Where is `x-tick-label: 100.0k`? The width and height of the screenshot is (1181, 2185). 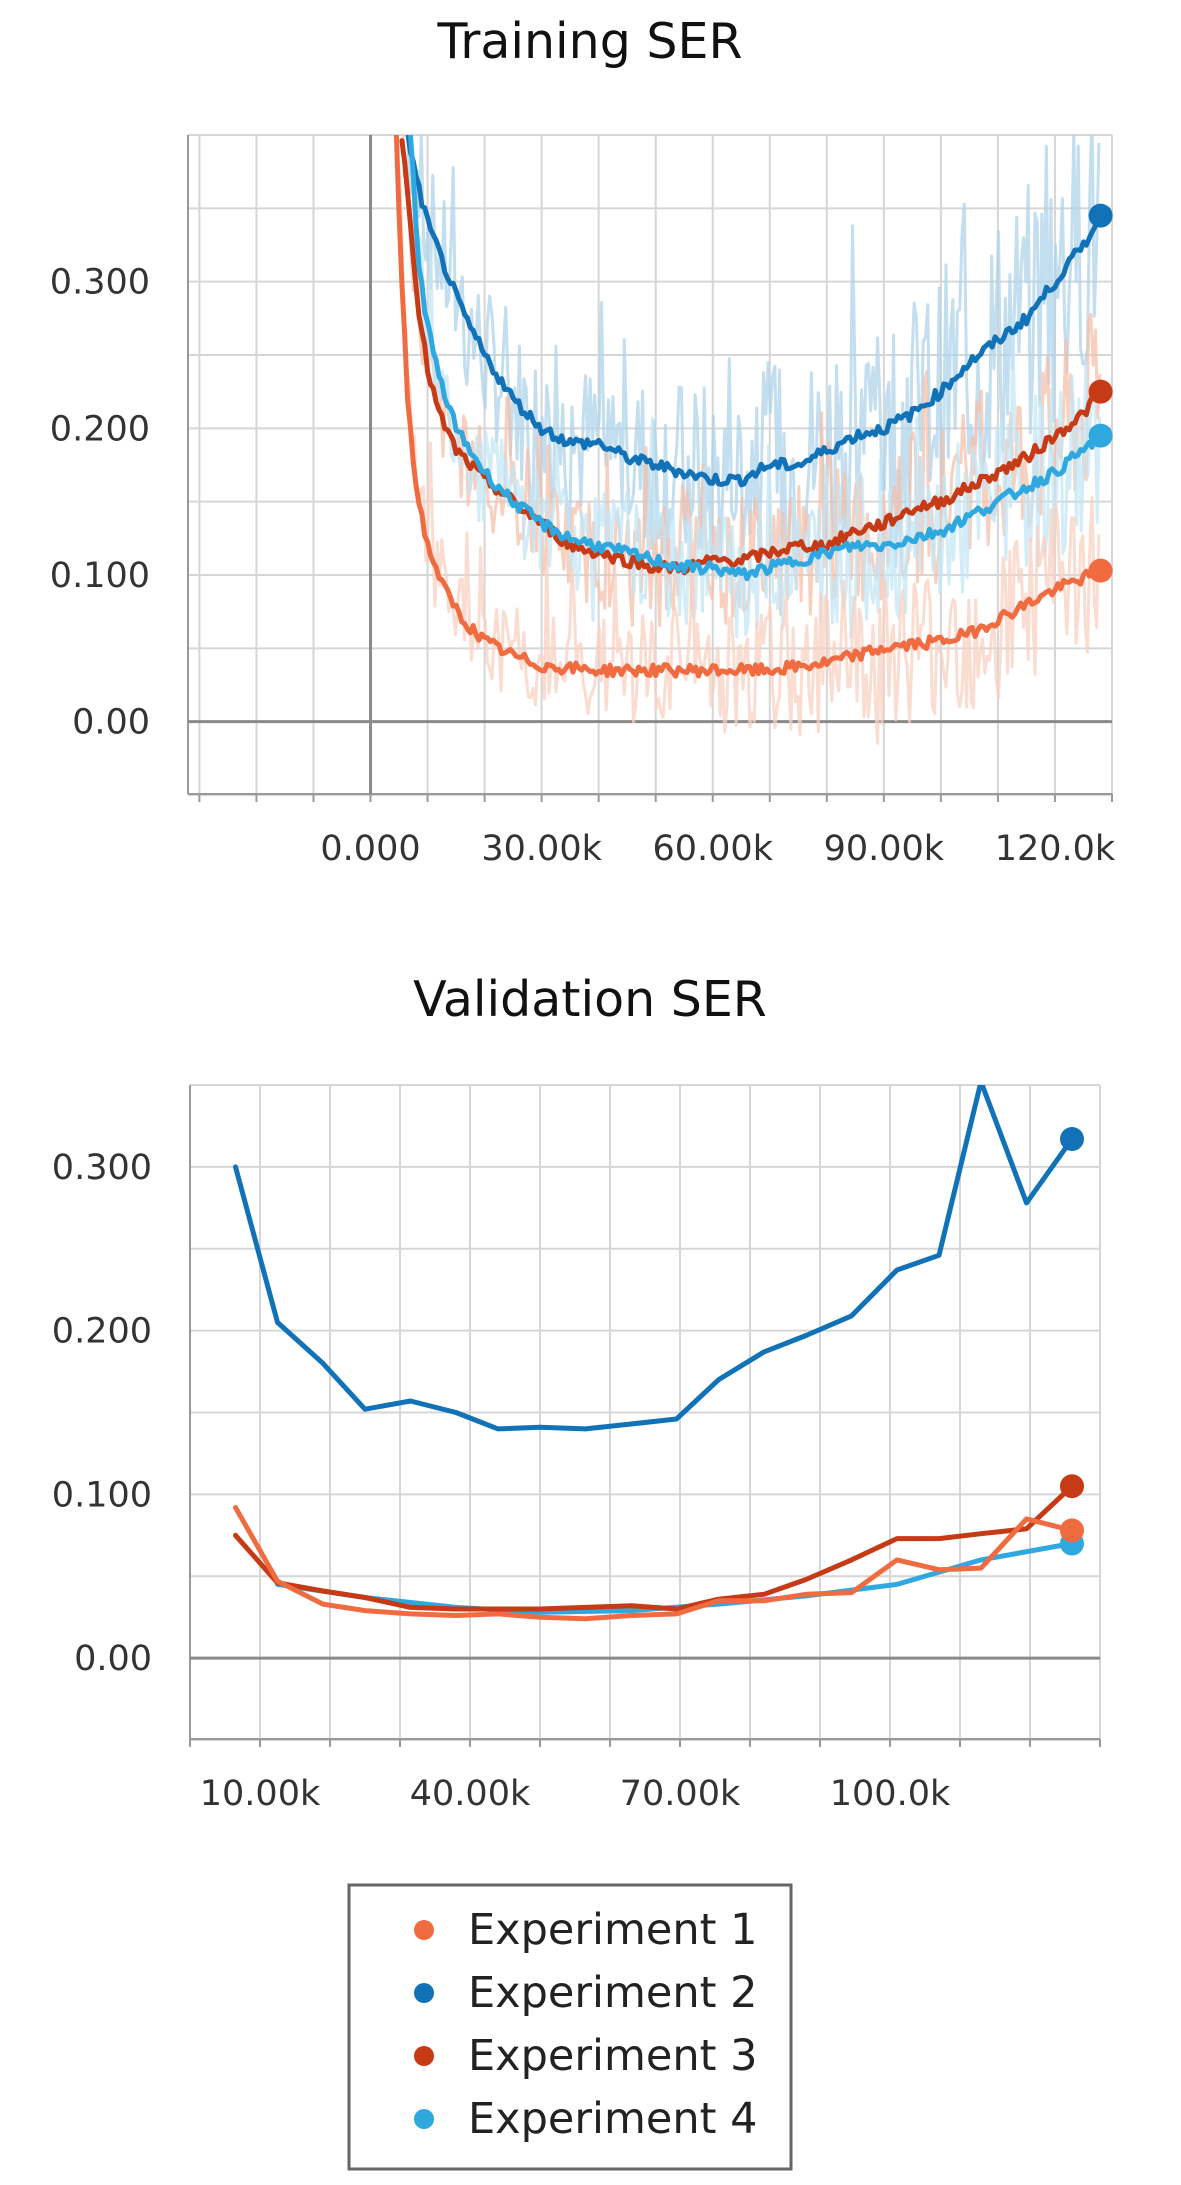 x-tick-label: 100.0k is located at coordinates (890, 1794).